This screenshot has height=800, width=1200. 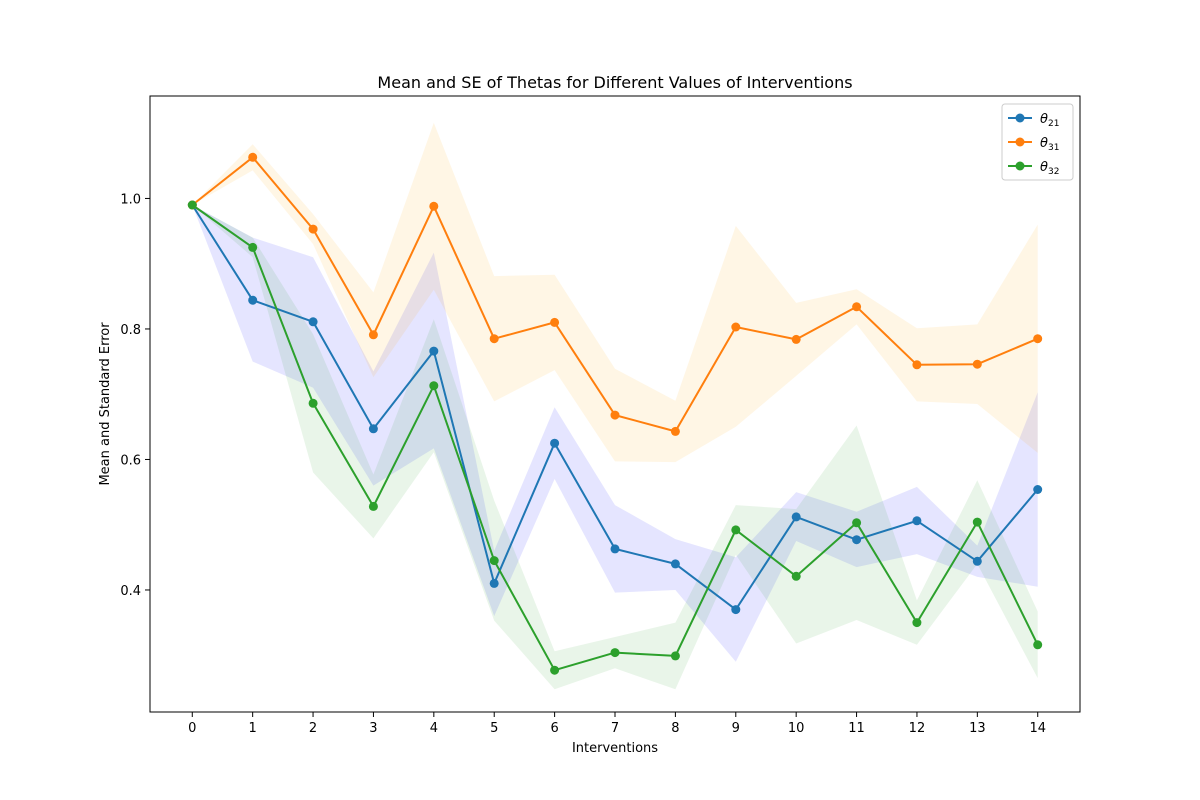 I want to click on x-tick-label: 9, so click(x=736, y=728).